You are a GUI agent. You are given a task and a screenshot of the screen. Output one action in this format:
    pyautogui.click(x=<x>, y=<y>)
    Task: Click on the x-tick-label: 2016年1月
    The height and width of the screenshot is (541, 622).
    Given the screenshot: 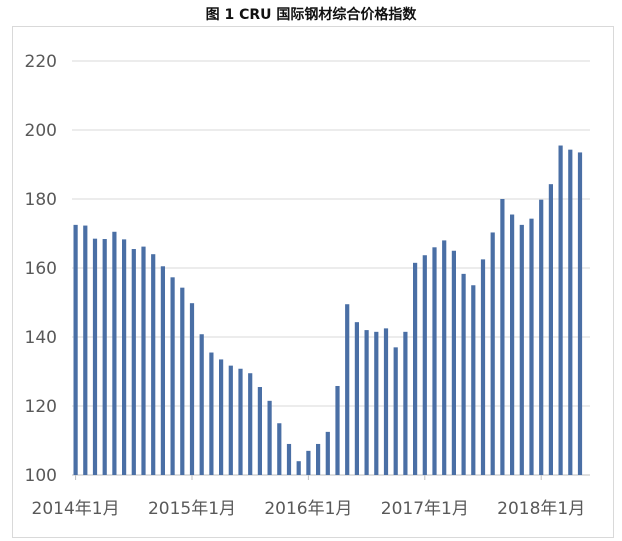 What is the action you would take?
    pyautogui.click(x=308, y=509)
    